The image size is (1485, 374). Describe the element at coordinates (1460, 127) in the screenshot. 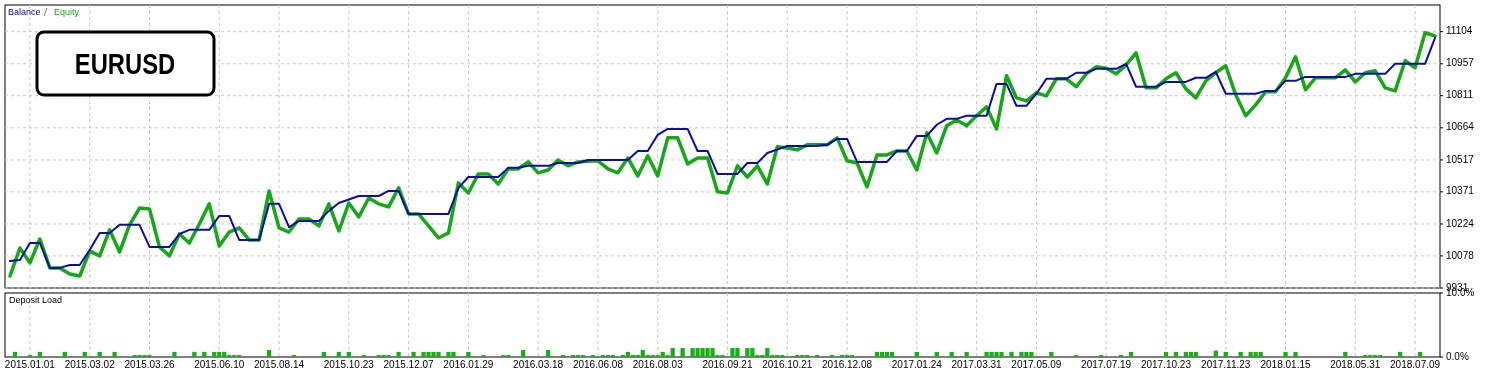

I see `y-tick-label: 10664` at that location.